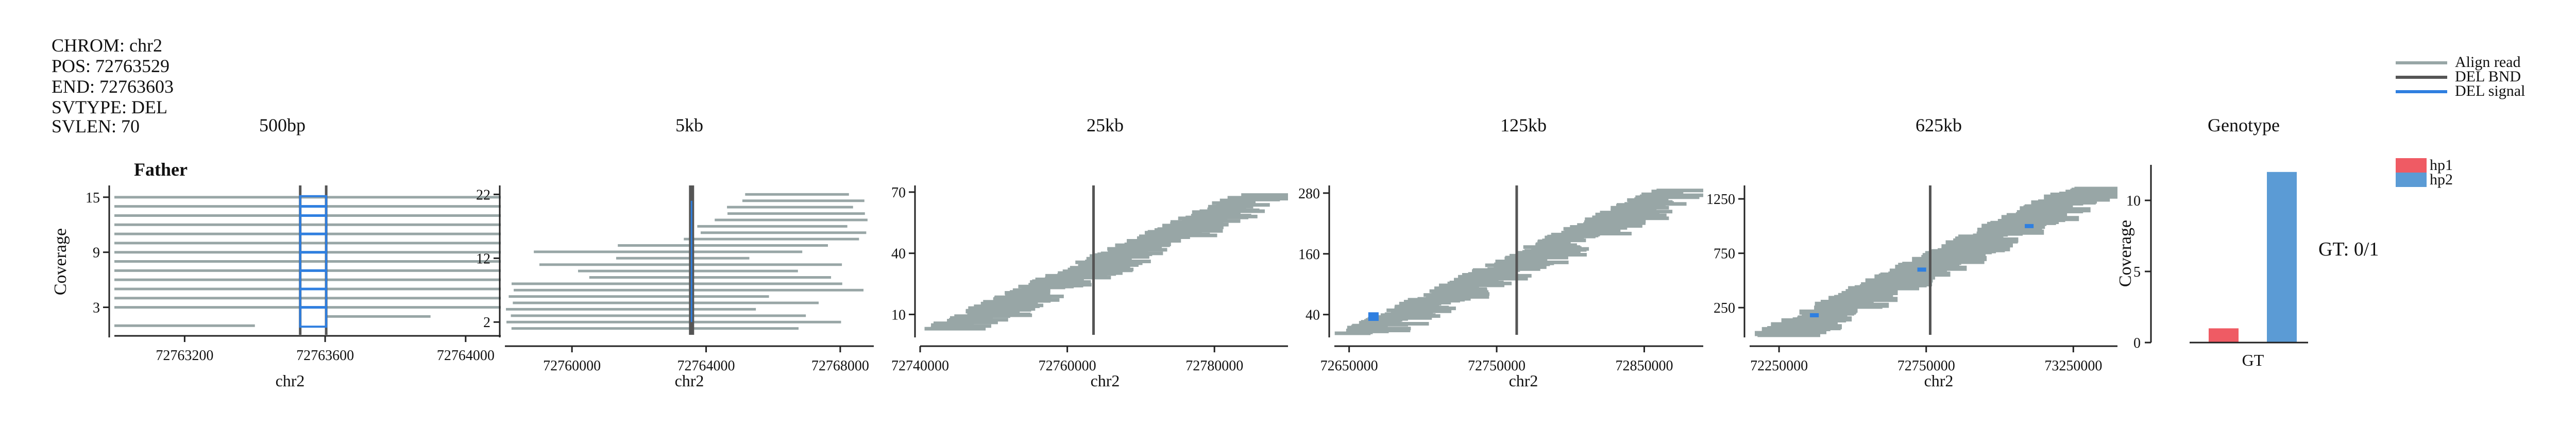 The width and height of the screenshot is (2576, 443). What do you see at coordinates (1309, 255) in the screenshot?
I see `p125kb-y-tick-label-1: 160` at bounding box center [1309, 255].